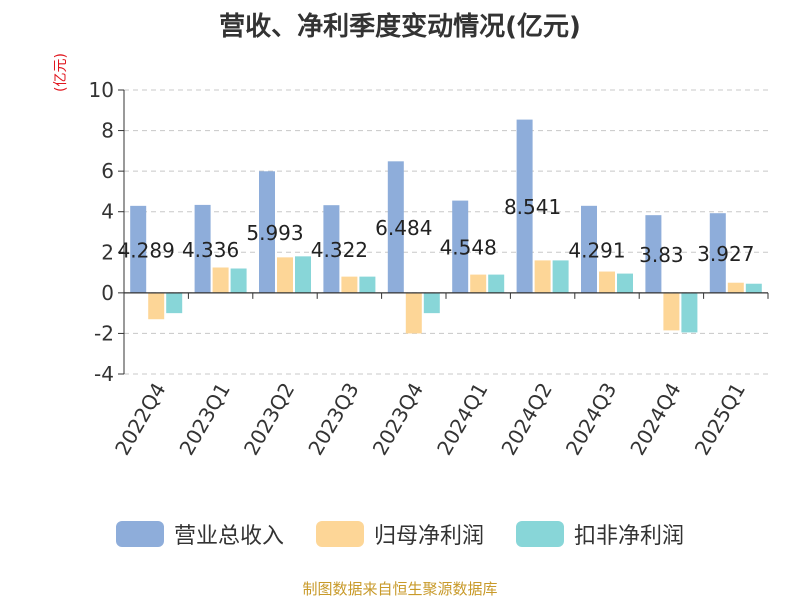 Image resolution: width=800 pixels, height=600 pixels. Describe the element at coordinates (107, 252) in the screenshot. I see `y-tick-label: 2` at that location.